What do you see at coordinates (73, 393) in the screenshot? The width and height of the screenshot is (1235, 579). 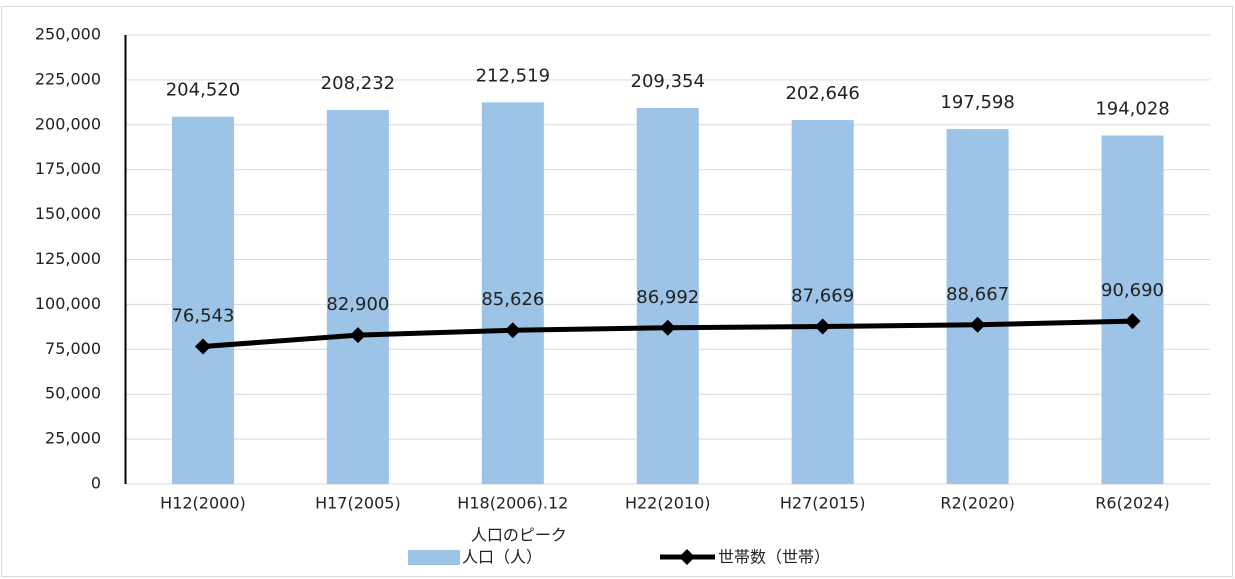 I see `y-tick-label: 50,000` at bounding box center [73, 393].